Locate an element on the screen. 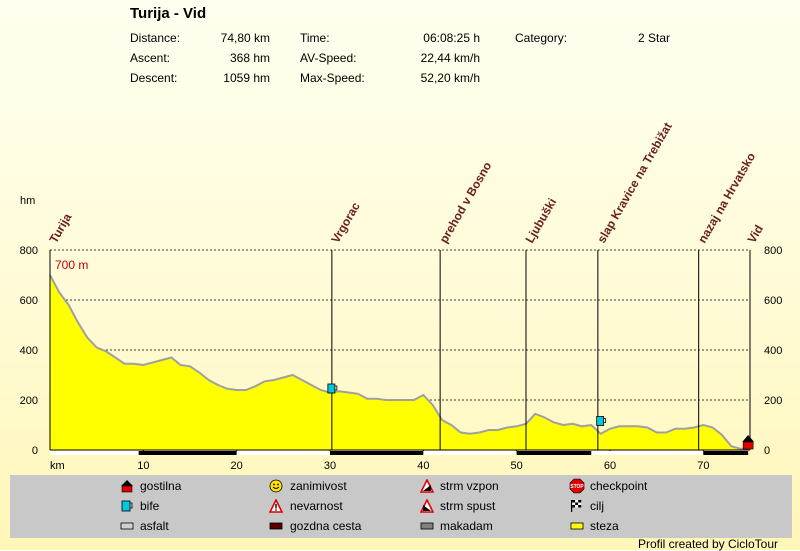 The width and height of the screenshot is (800, 551). stop-icon-text: STOP is located at coordinates (577, 487).